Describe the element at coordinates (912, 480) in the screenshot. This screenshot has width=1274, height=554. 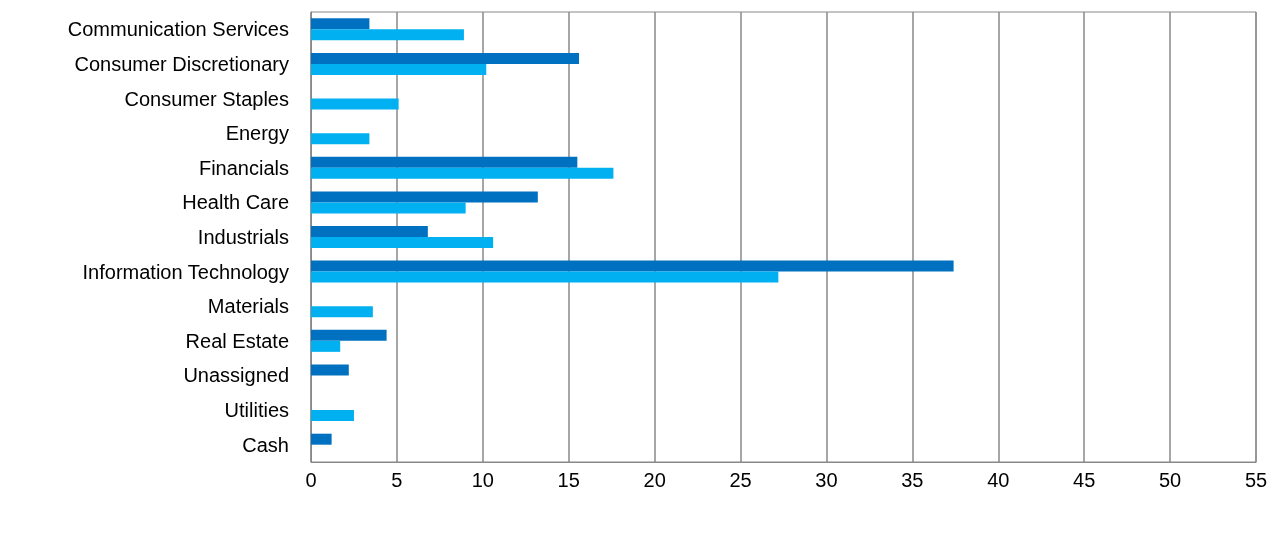
I see `x-tick-label: 35` at that location.